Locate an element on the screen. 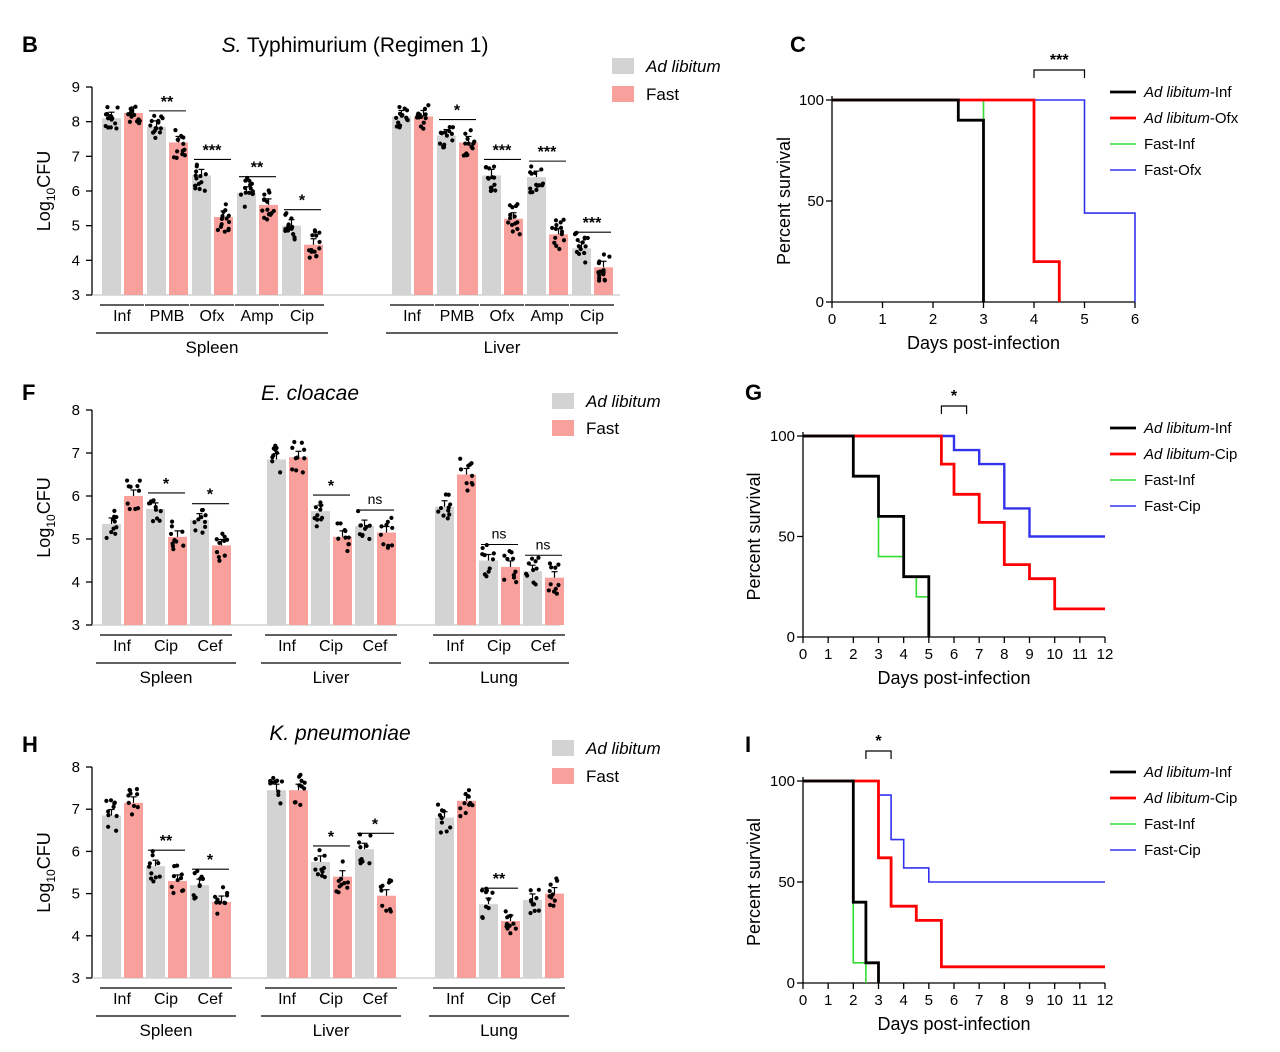 This screenshot has width=1280, height=1052. x-tick-label: 4 is located at coordinates (903, 1000).